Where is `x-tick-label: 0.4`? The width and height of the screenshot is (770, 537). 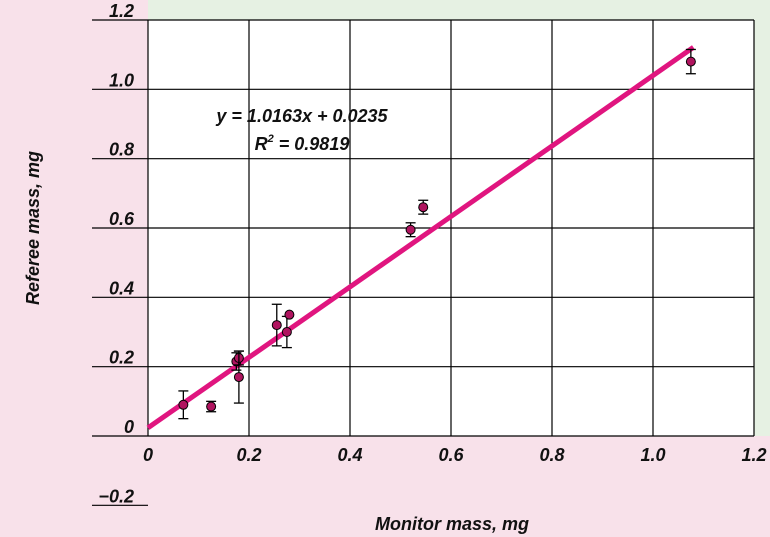
x-tick-label: 0.4 is located at coordinates (349, 455).